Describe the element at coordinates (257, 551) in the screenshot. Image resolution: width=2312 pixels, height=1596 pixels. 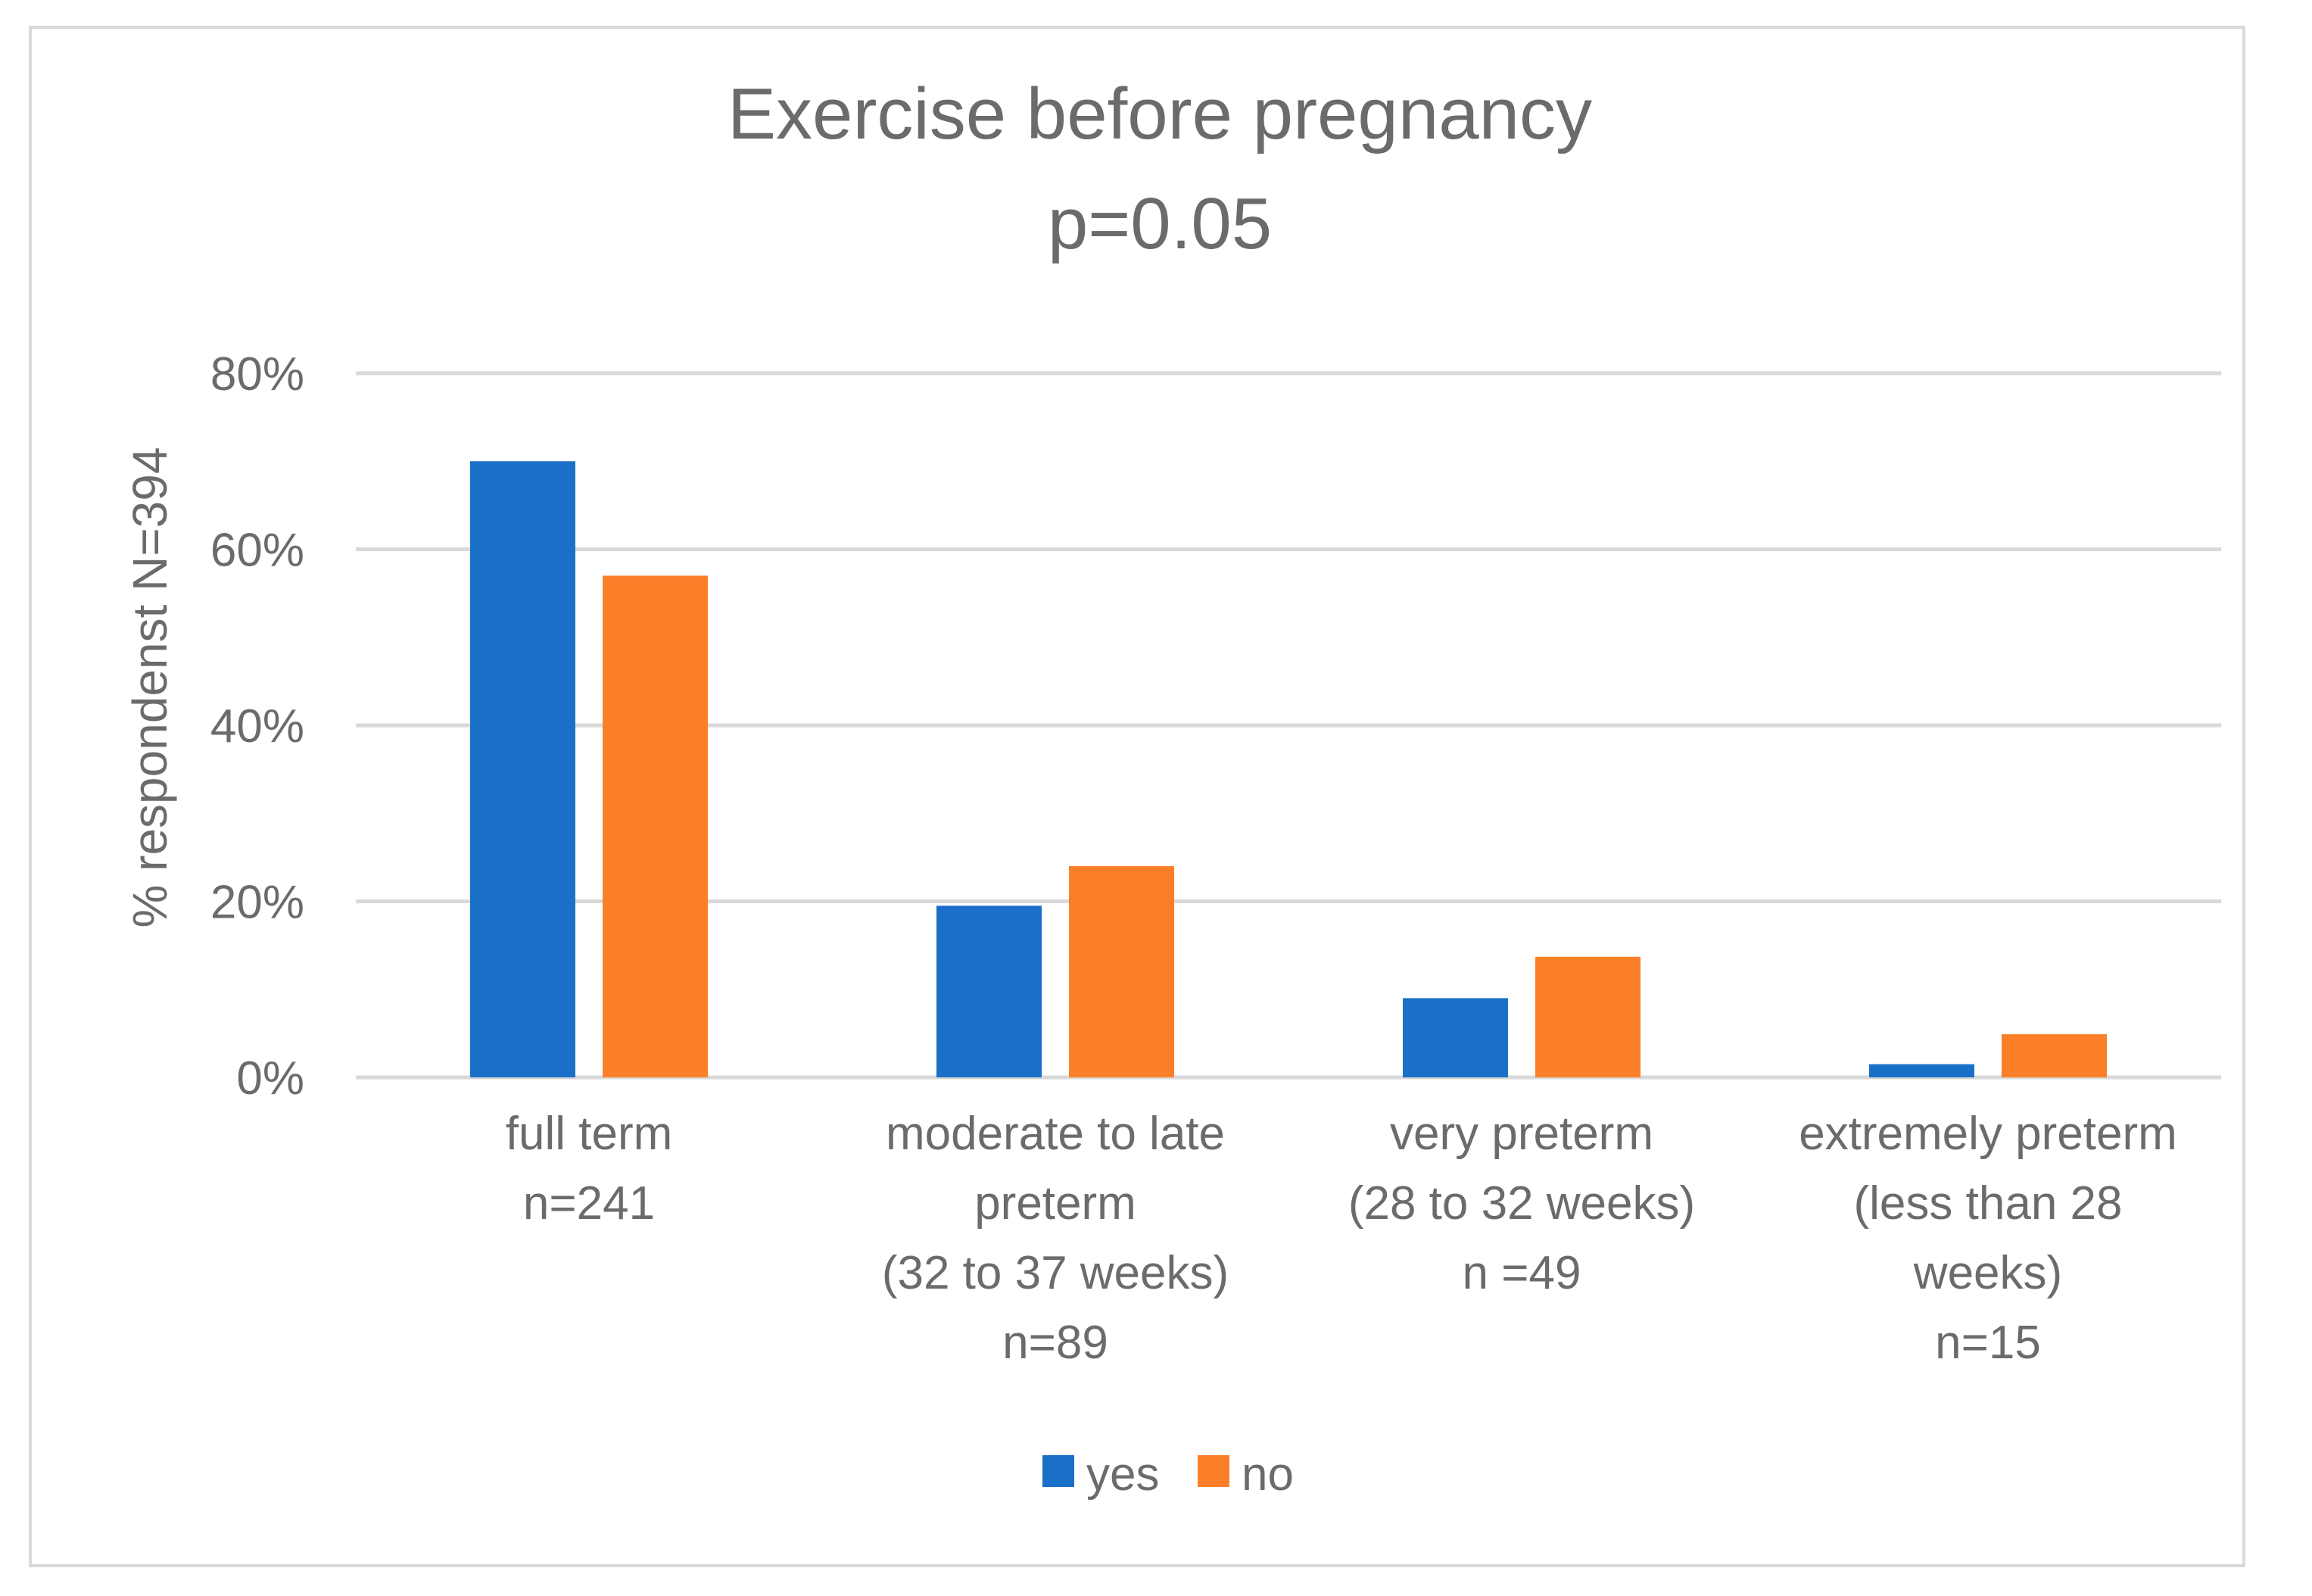
I see `y-tick-label: 60%` at that location.